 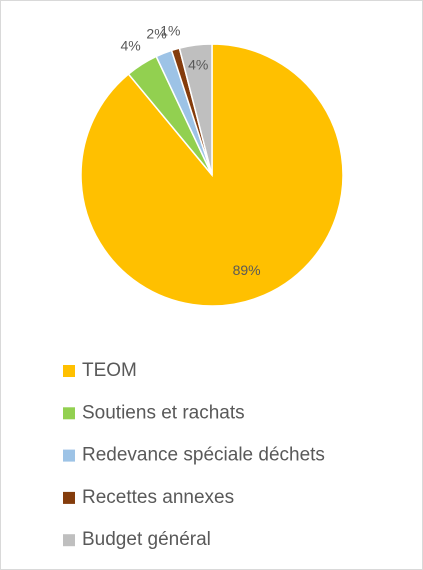 I want to click on data-label: 2%, so click(x=156, y=34).